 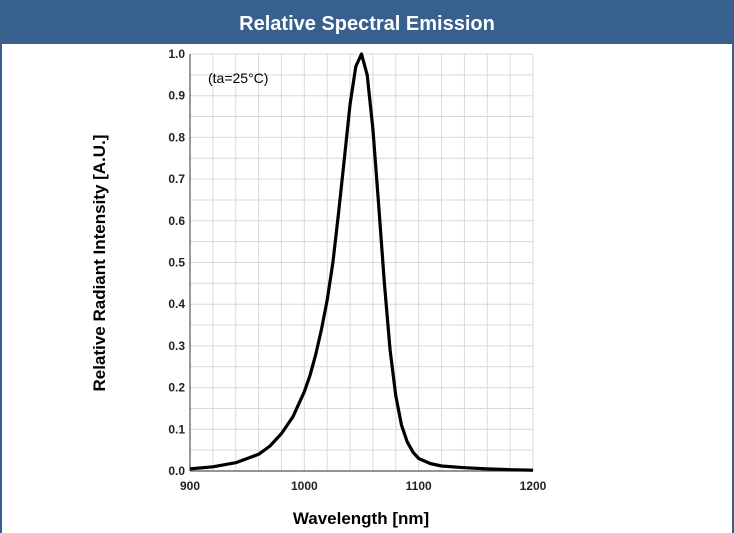 I want to click on y-tick-label: 0.7, so click(x=176, y=179).